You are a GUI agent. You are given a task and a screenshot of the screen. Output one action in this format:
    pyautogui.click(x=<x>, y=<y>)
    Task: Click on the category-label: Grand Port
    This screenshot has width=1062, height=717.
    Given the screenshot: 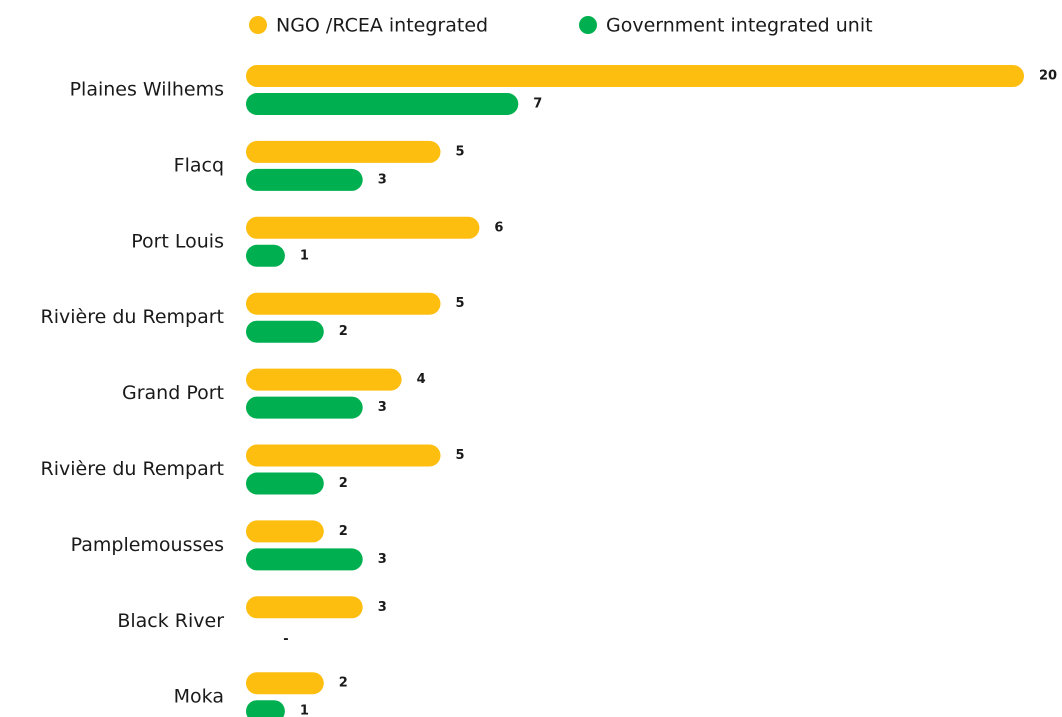 What is the action you would take?
    pyautogui.click(x=173, y=393)
    